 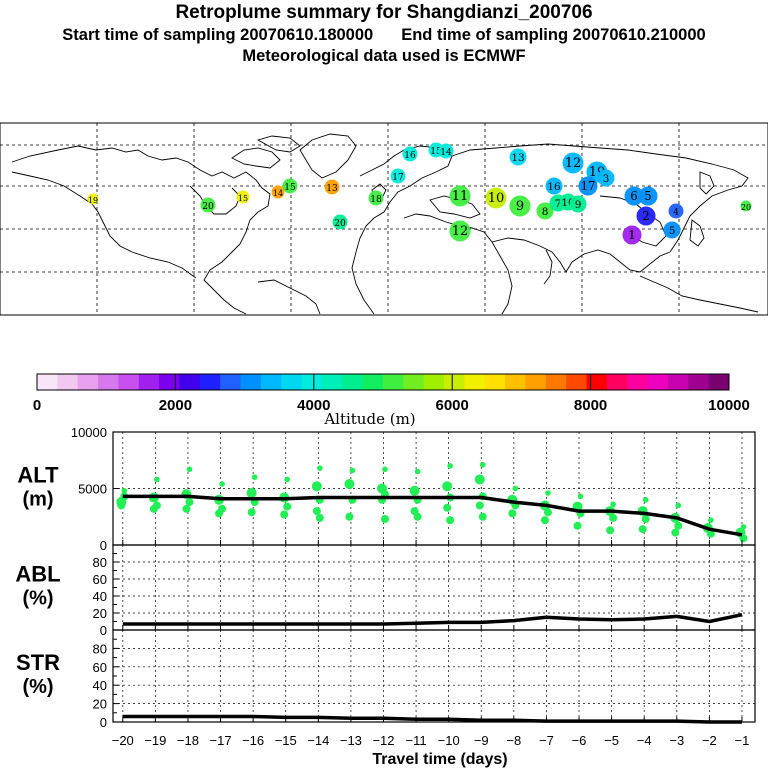 I want to click on x-tick-label: −7, so click(x=546, y=740).